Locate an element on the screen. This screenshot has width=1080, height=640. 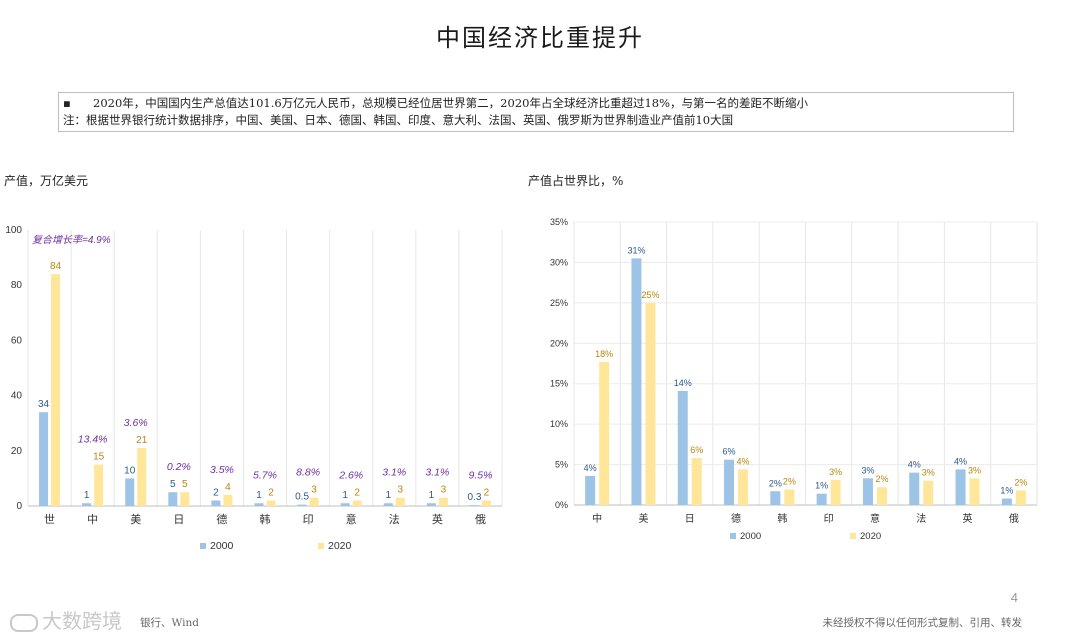
data-label-2020: 5 is located at coordinates (185, 484).